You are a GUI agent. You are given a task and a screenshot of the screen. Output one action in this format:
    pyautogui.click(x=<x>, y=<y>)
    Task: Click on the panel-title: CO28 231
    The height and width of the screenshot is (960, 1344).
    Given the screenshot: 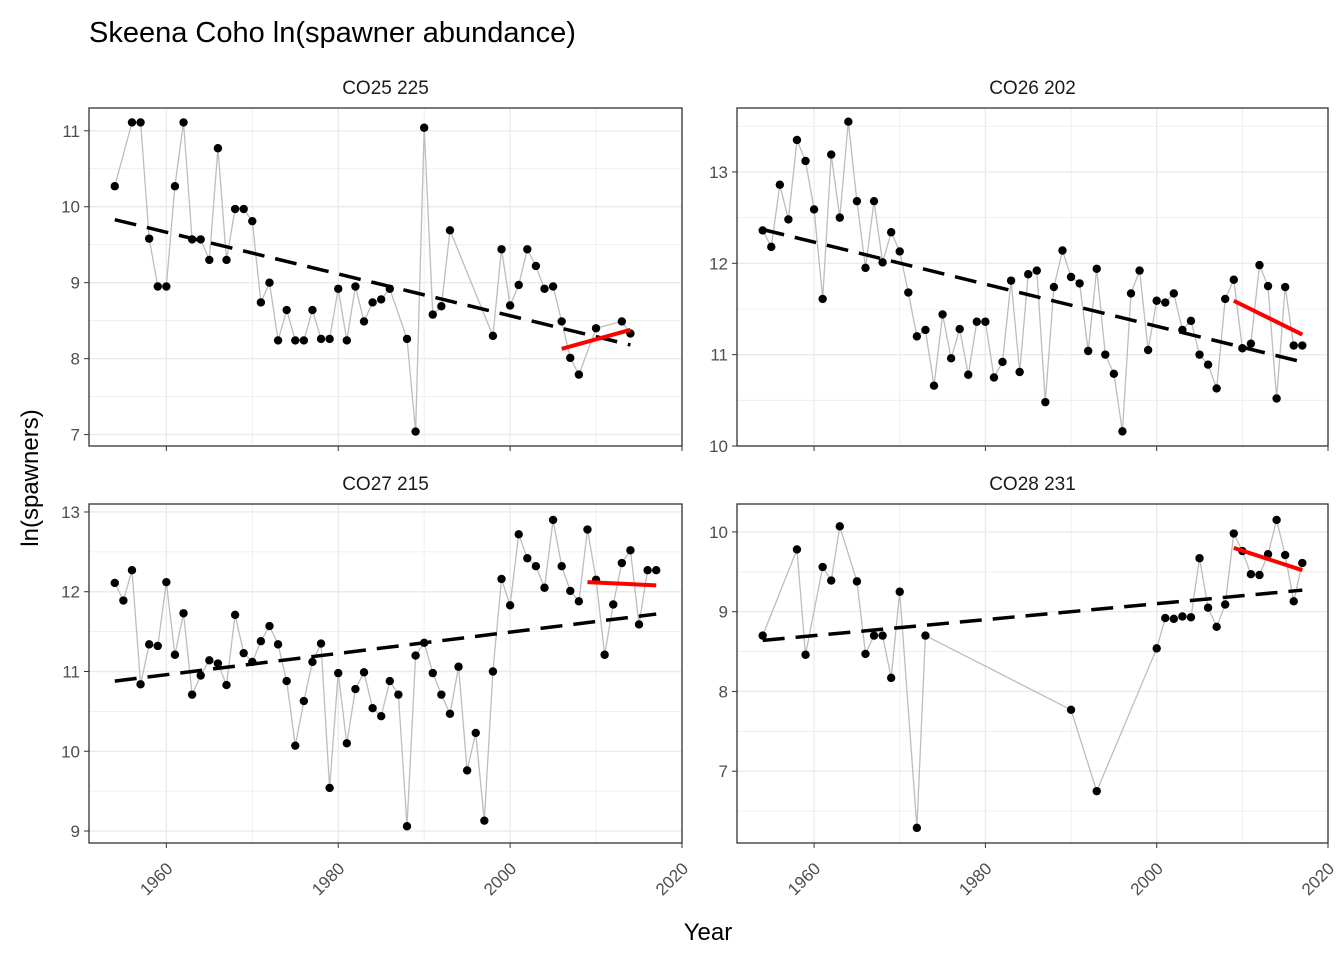 What is the action you would take?
    pyautogui.click(x=1032, y=484)
    